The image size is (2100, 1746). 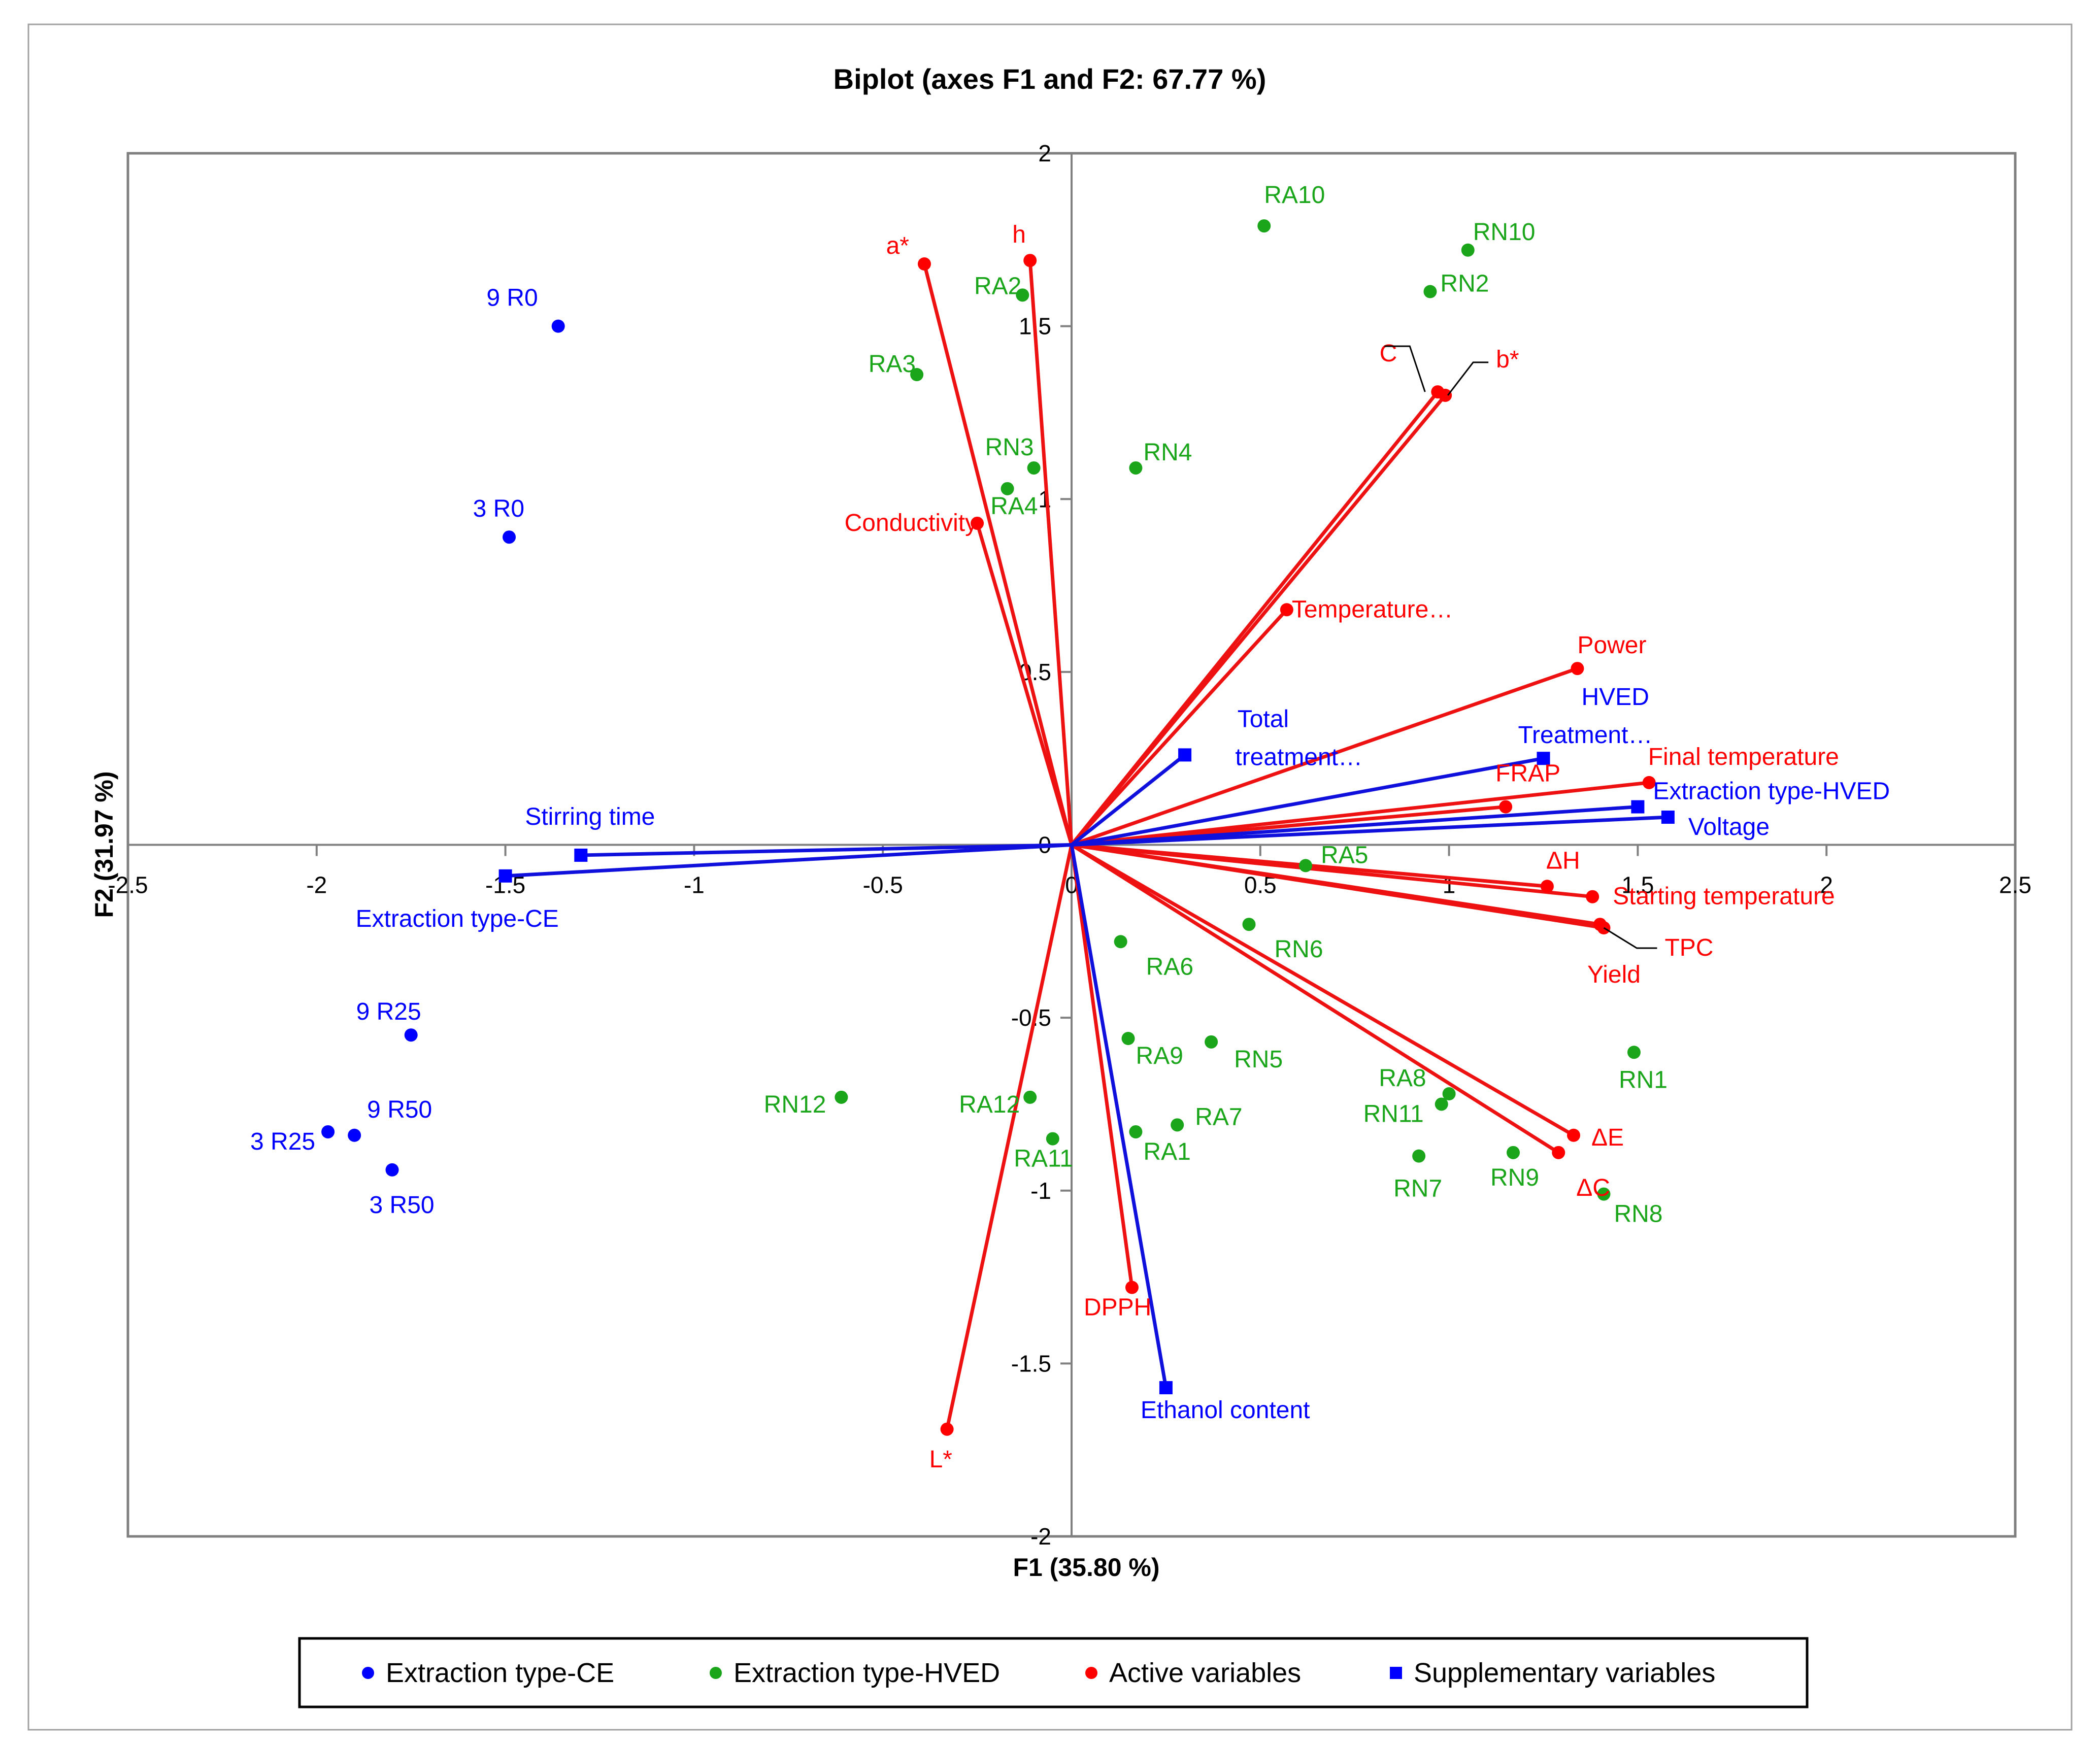 What do you see at coordinates (354, 1135) in the screenshot?
I see `point-9-r50` at bounding box center [354, 1135].